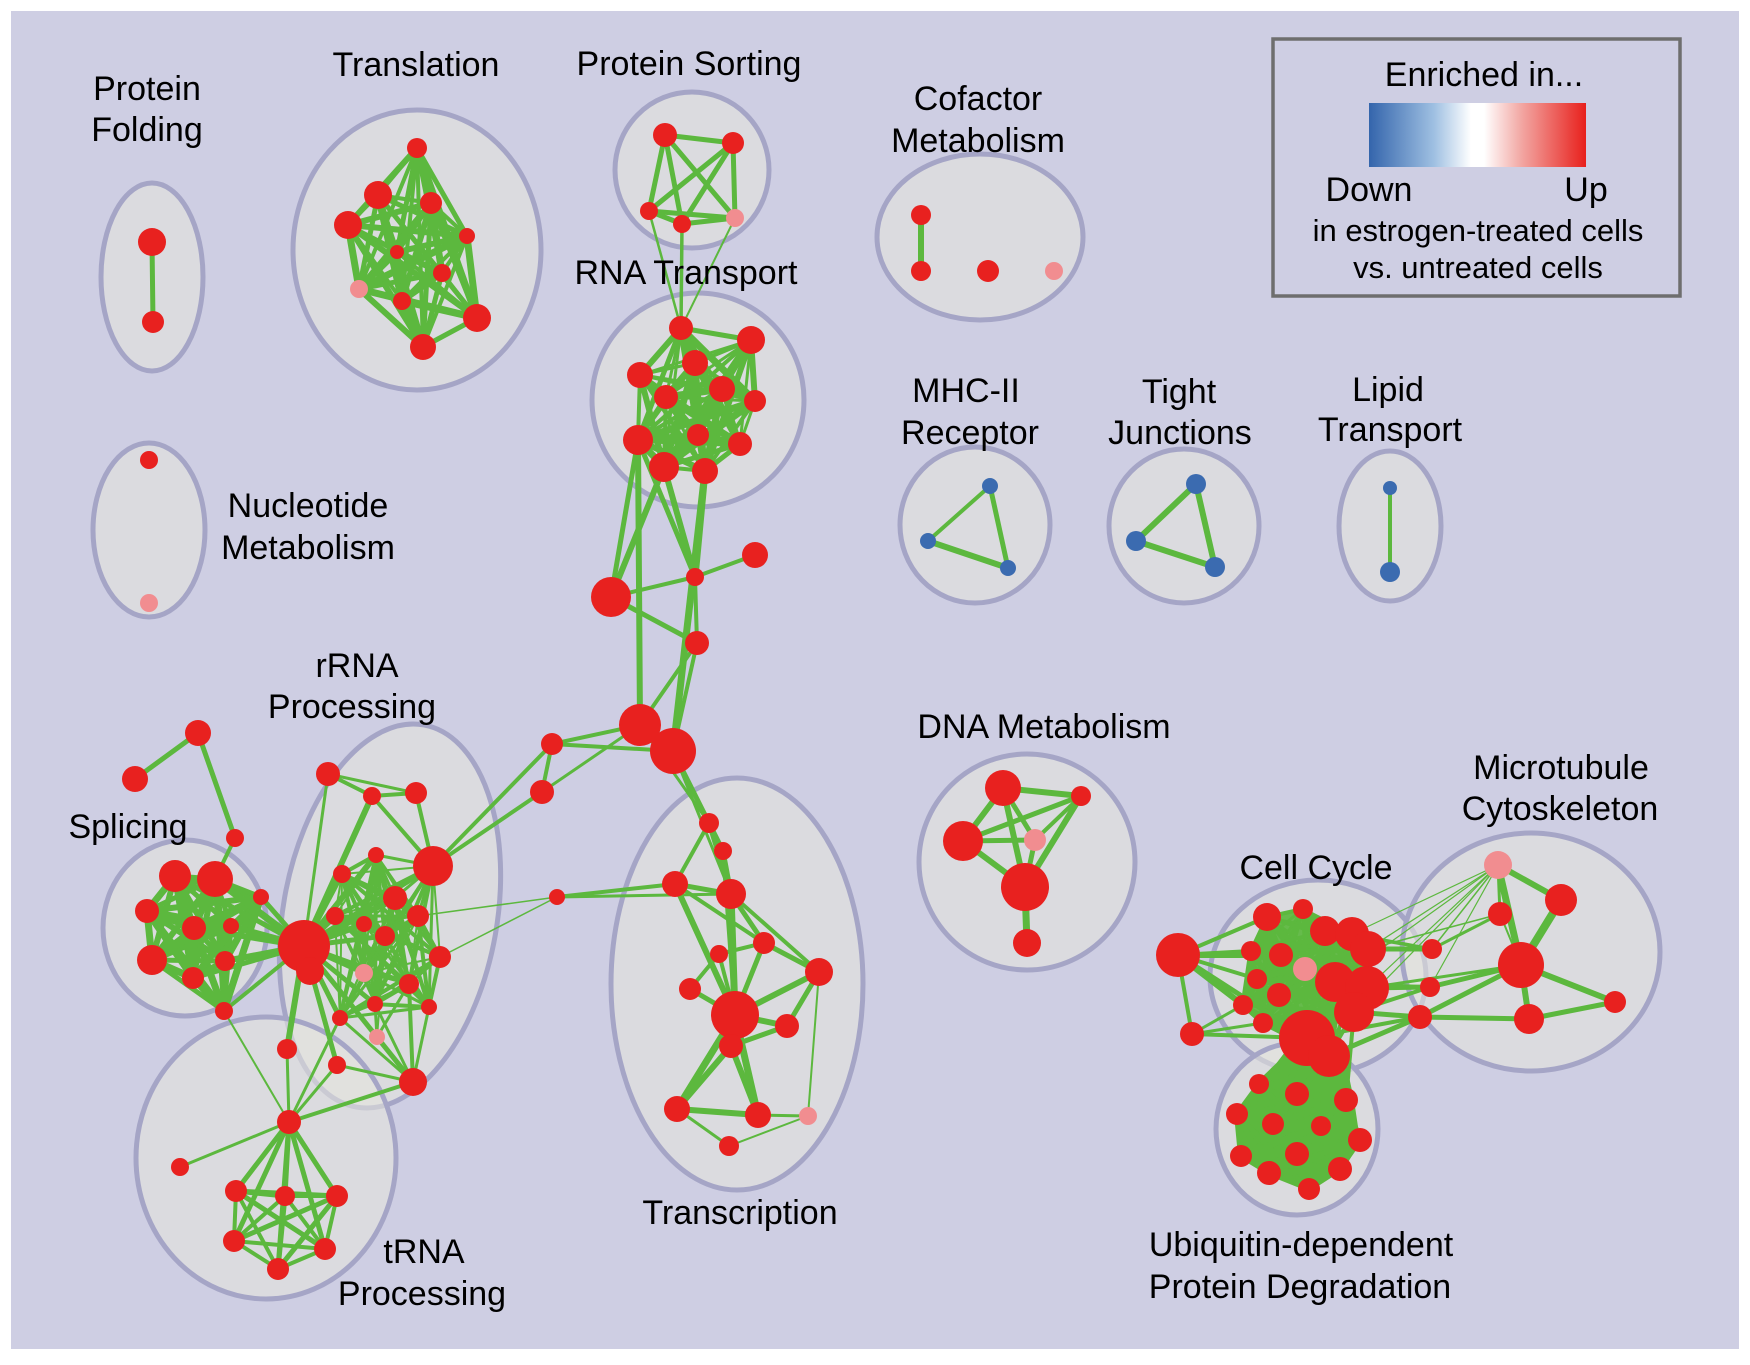 The image size is (1750, 1365). I want to click on svg-text: Splicing, so click(127, 827).